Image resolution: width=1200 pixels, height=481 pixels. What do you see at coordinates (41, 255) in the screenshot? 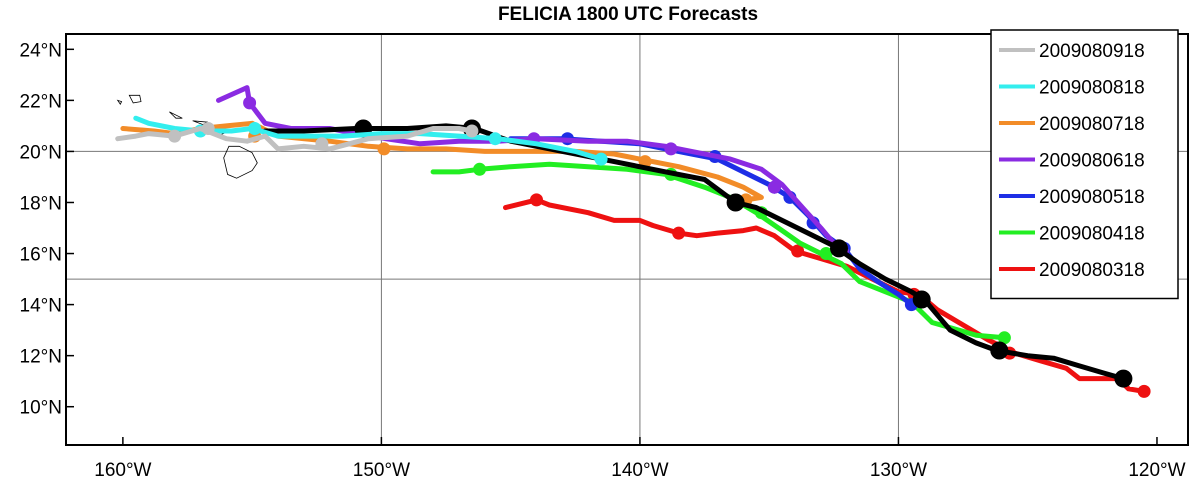
I see `lat-tick-label: 16°N` at bounding box center [41, 255].